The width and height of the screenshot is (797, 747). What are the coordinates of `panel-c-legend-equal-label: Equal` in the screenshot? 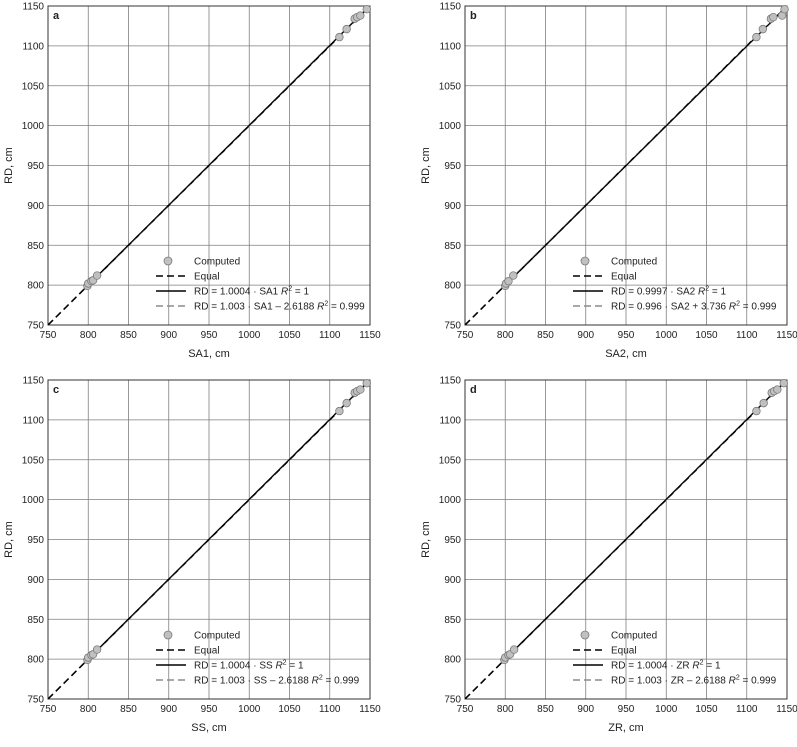 It's located at (207, 651).